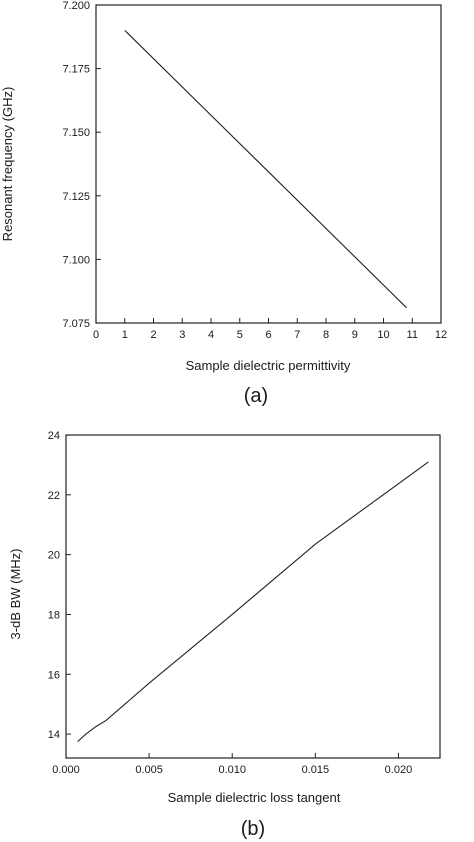 The image size is (474, 842). What do you see at coordinates (326, 335) in the screenshot?
I see `panel-a-x-tick-label: 8` at bounding box center [326, 335].